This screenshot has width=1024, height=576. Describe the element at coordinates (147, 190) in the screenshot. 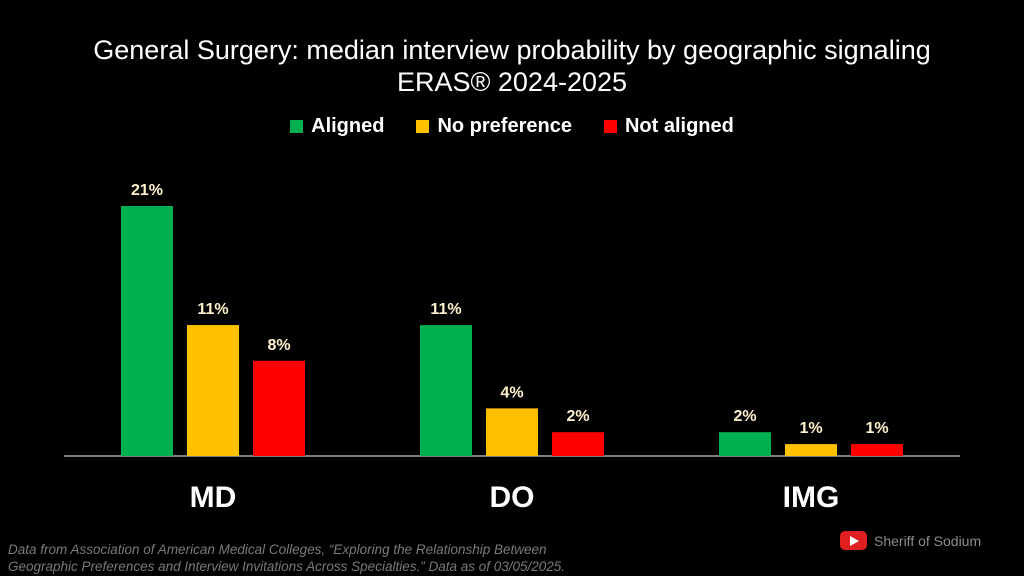

I see `data-label-md-aligned: 21%` at that location.